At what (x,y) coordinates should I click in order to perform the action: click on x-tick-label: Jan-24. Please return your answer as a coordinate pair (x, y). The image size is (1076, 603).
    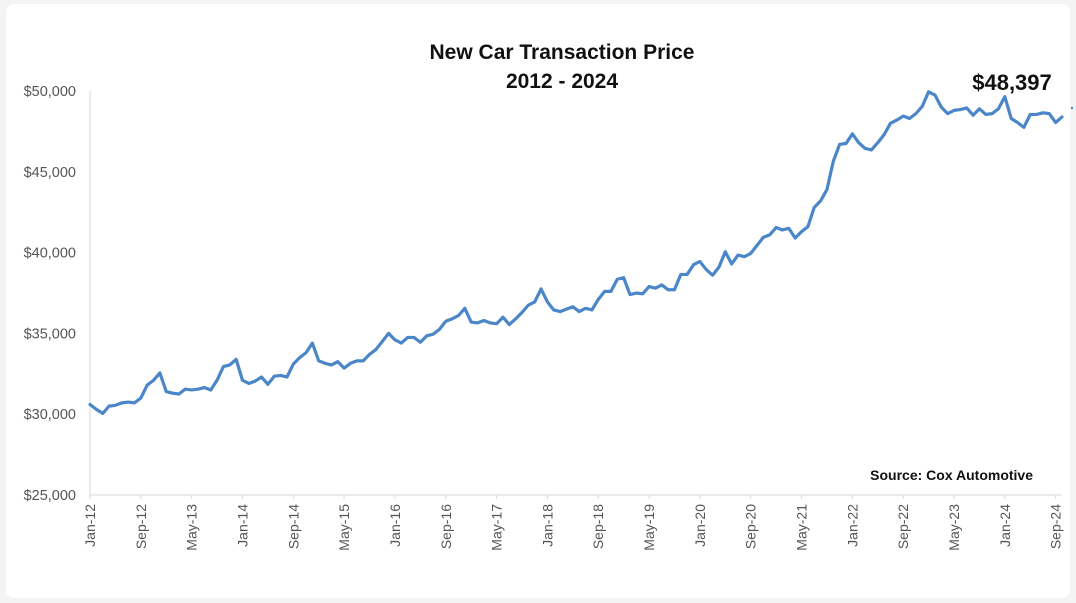
    Looking at the image, I should click on (1005, 525).